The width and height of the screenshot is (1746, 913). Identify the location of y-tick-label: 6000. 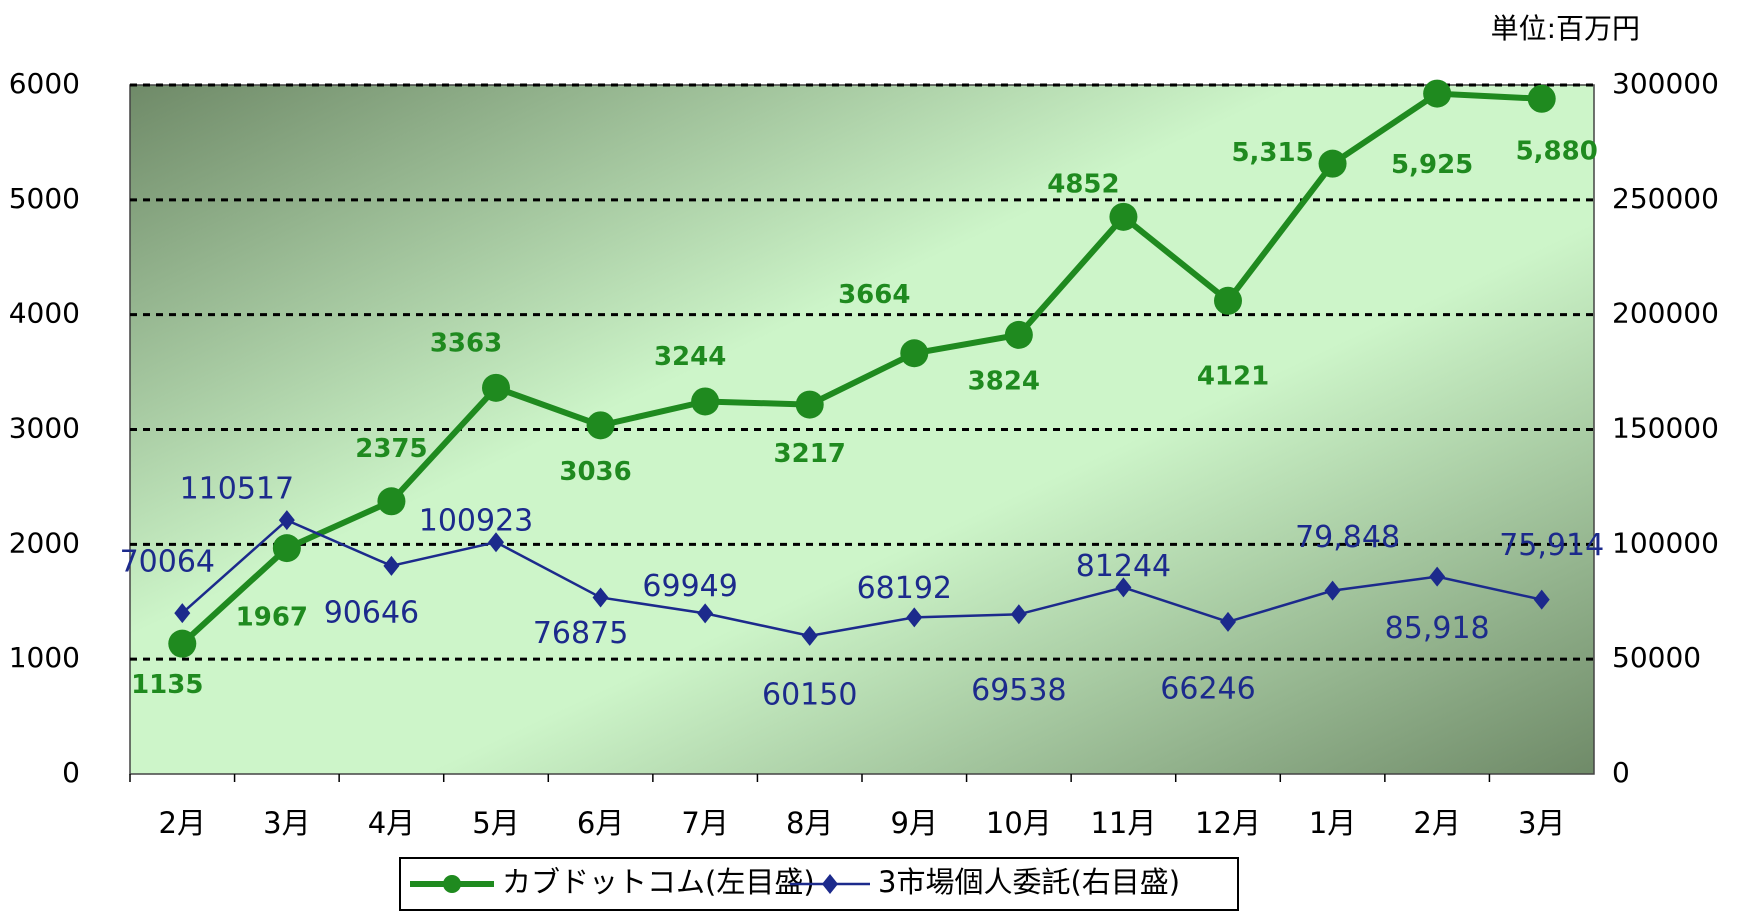
(44, 83).